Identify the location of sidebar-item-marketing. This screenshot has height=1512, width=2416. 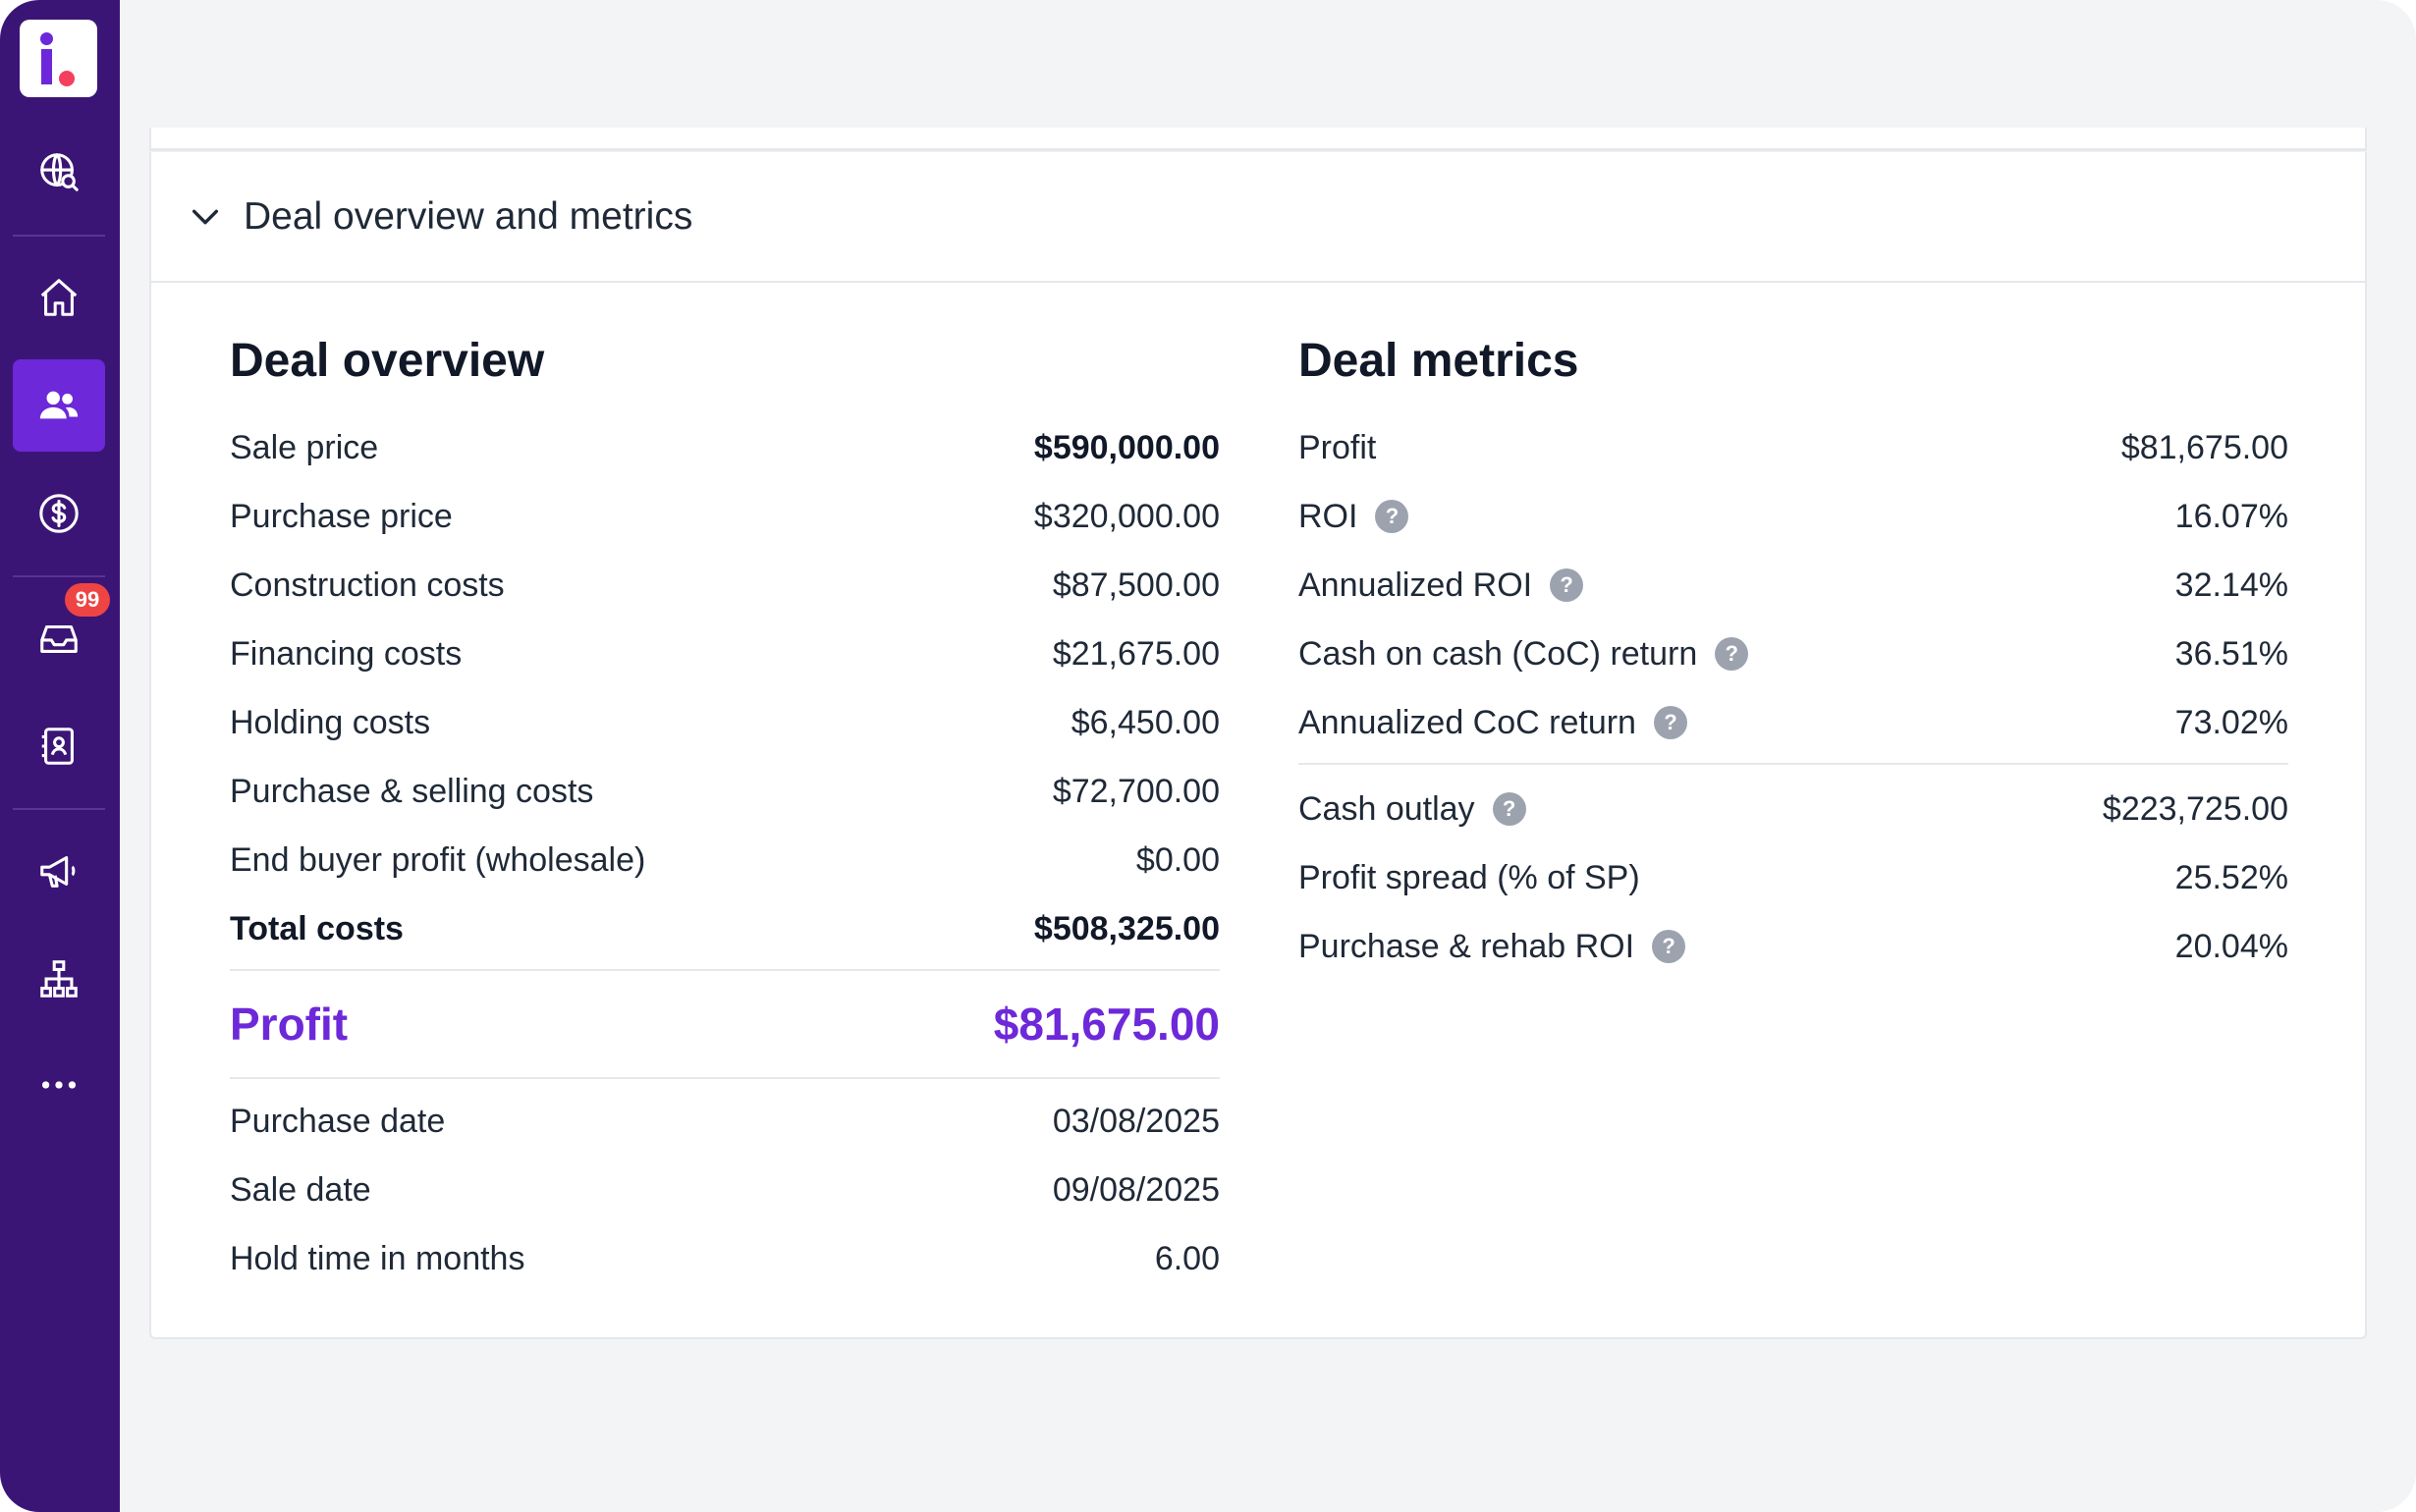
(59, 871).